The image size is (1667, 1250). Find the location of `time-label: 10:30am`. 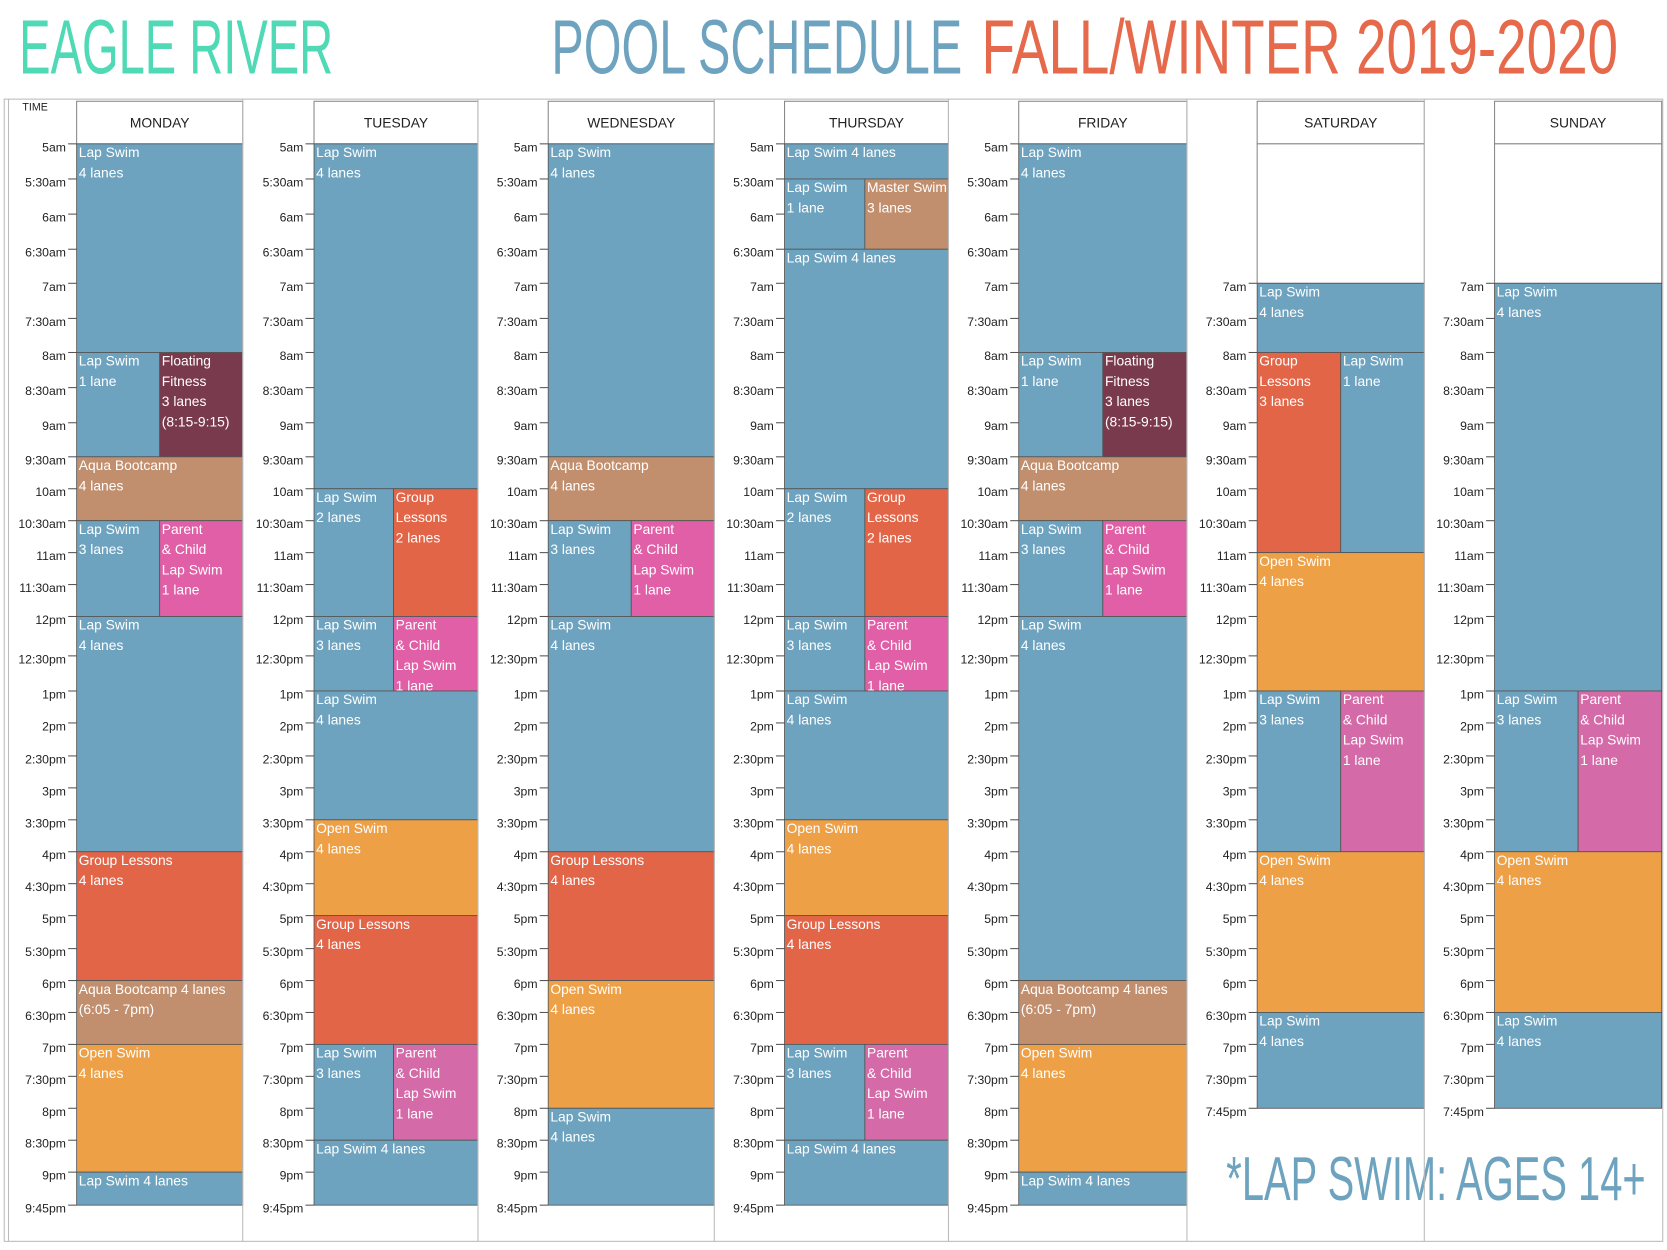

time-label: 10:30am is located at coordinates (514, 524).